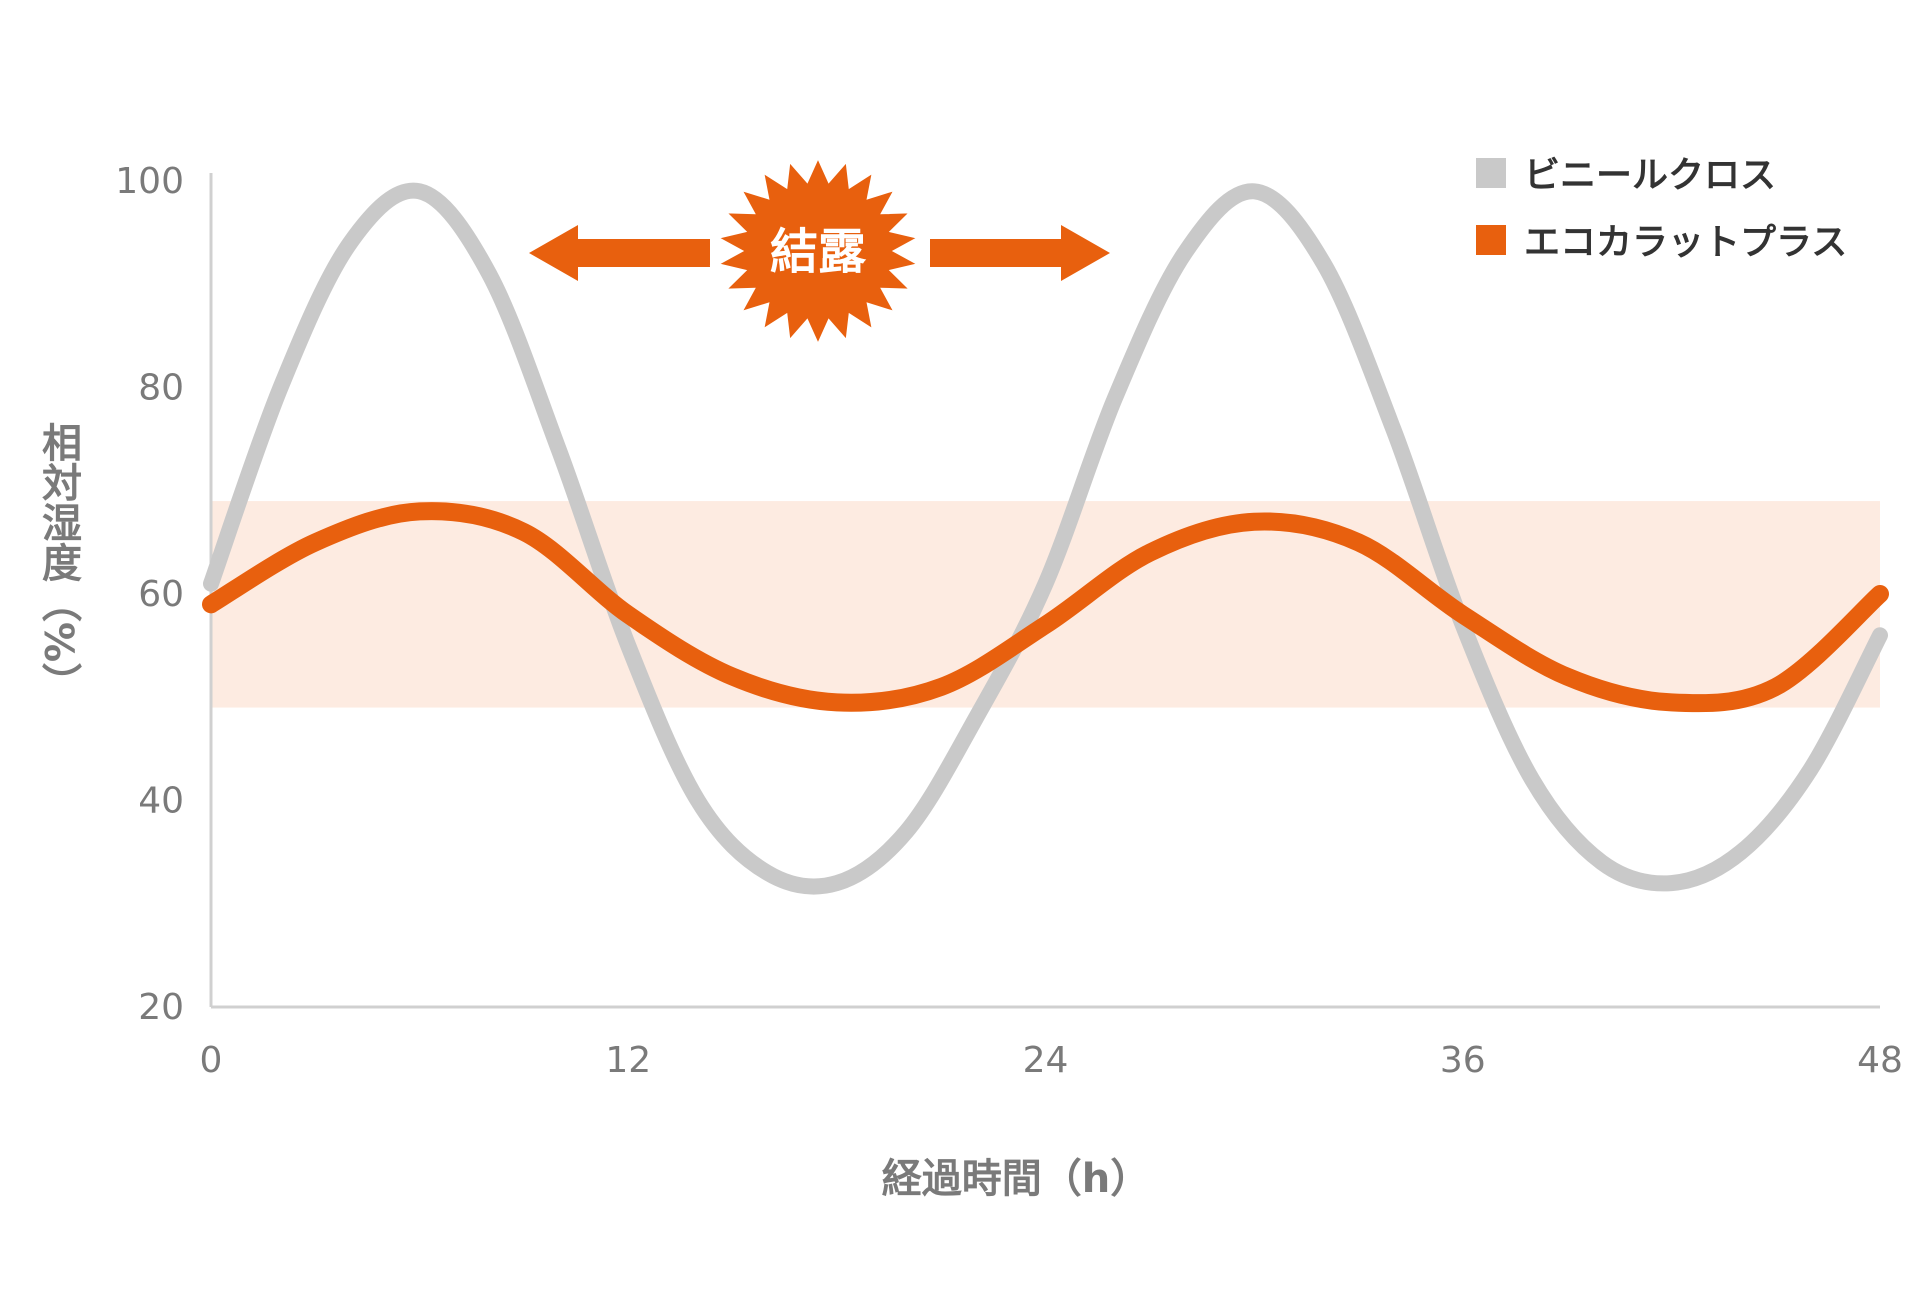 Image resolution: width=1920 pixels, height=1309 pixels. I want to click on y-tick-label: 100, so click(149, 181).